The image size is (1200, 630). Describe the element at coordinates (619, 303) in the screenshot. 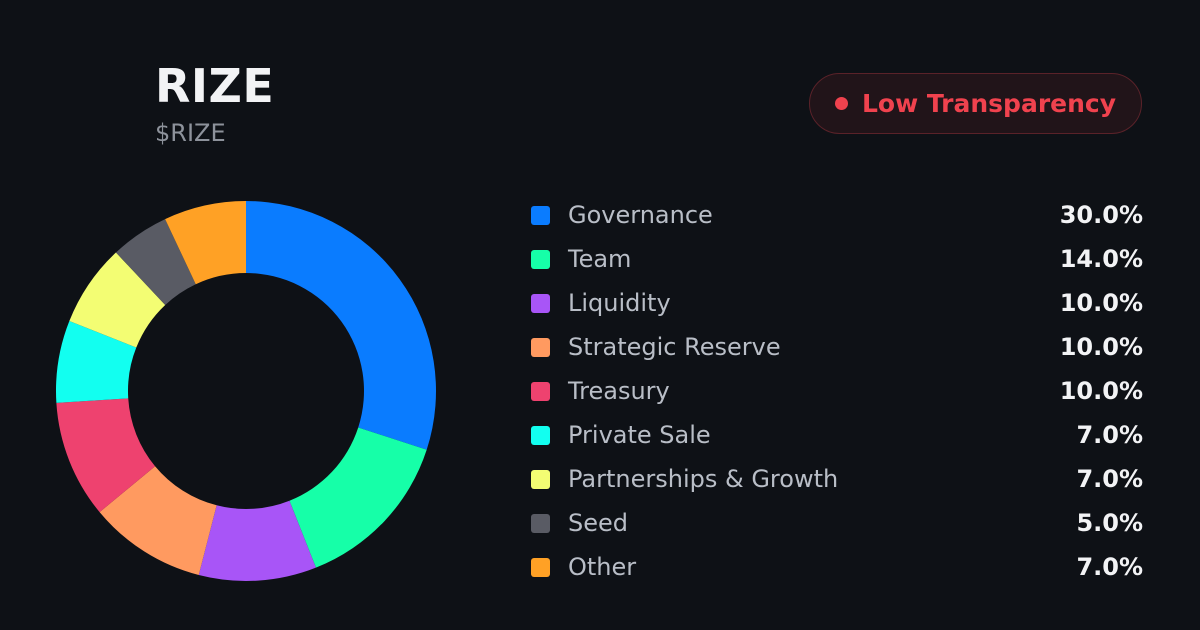

I see `legend-label: Liquidity` at that location.